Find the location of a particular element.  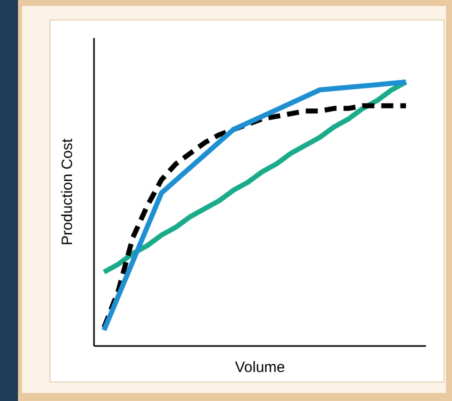

y-axis-title: Production Cost is located at coordinates (67, 192).